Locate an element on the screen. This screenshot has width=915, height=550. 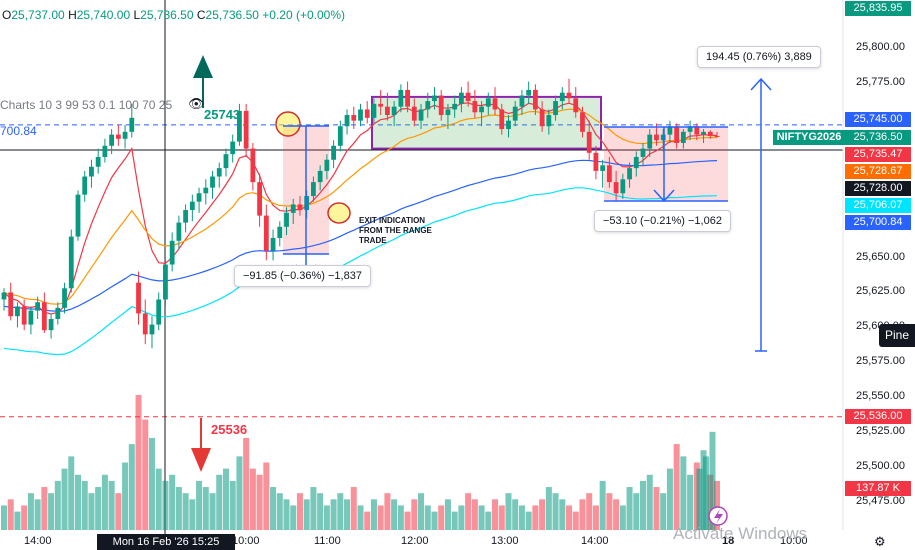
trade1-measure-label: −91.85 (−0.36%) −1,837 is located at coordinates (302, 276).